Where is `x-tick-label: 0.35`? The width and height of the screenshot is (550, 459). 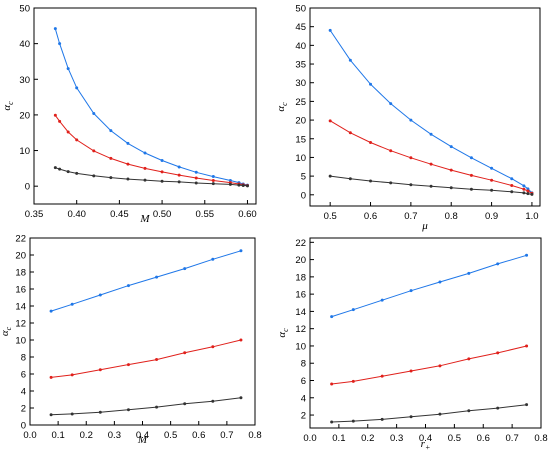
x-tick-label: 0.35 is located at coordinates (34, 214).